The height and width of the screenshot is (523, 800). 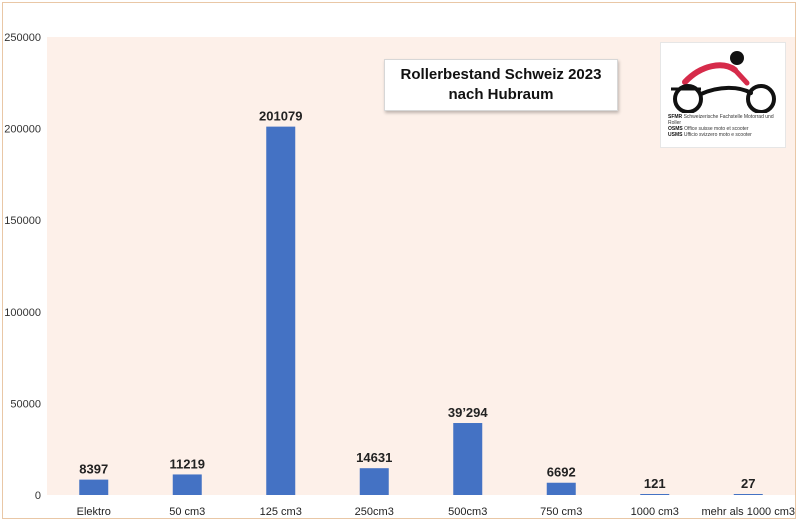 What do you see at coordinates (675, 129) in the screenshot?
I see `logo-abbr-fr: OSMS` at bounding box center [675, 129].